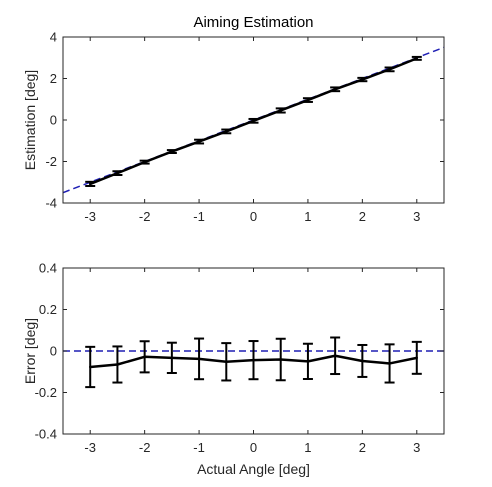 This screenshot has height=487, width=492. I want to click on x-axis-label: Actual Angle [deg], so click(253, 469).